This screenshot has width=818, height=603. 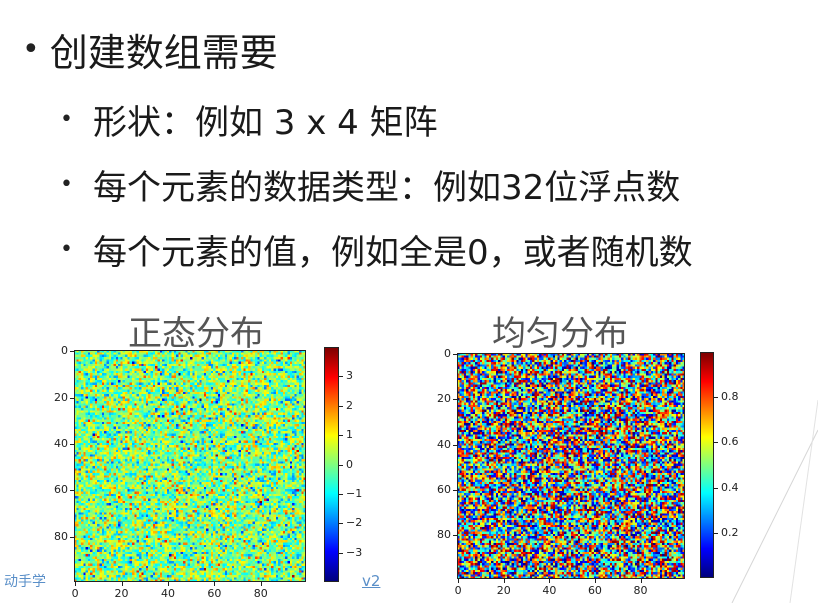 What do you see at coordinates (331, 464) in the screenshot?
I see `normal-colorbar` at bounding box center [331, 464].